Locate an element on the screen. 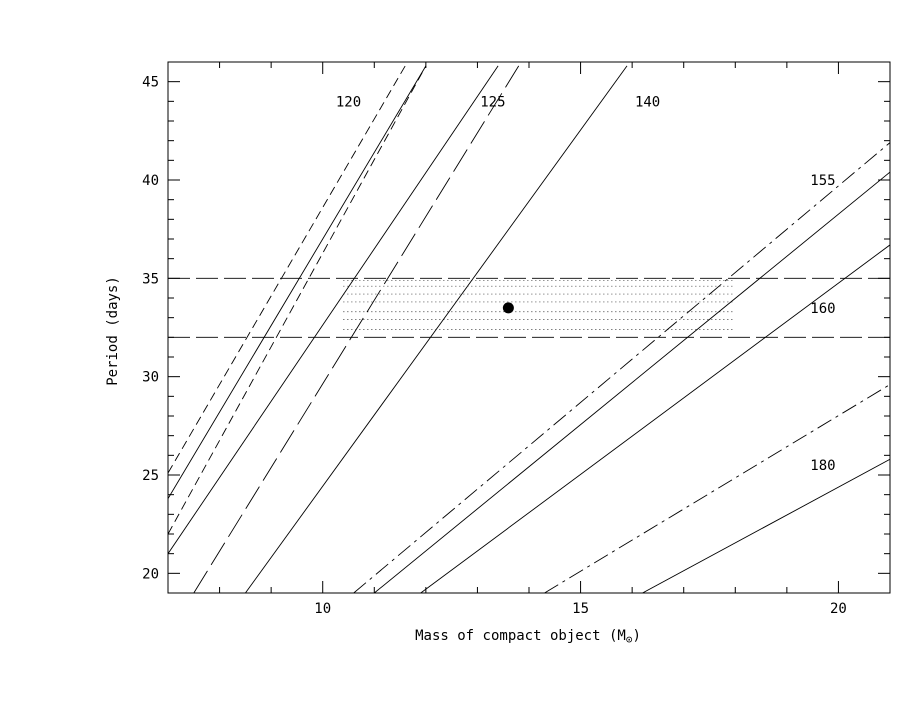  curve-label-180: 180 is located at coordinates (822, 466).